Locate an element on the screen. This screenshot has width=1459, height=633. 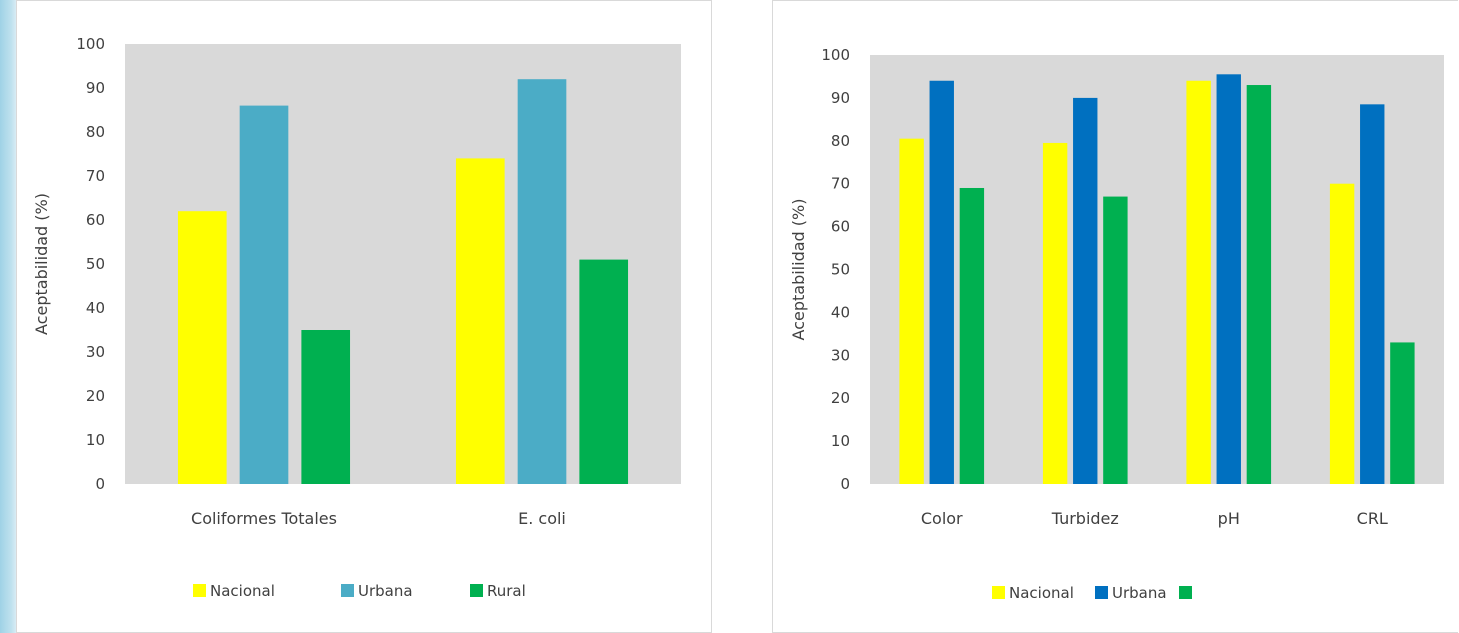
x-tick-label: E. coli is located at coordinates (542, 518).